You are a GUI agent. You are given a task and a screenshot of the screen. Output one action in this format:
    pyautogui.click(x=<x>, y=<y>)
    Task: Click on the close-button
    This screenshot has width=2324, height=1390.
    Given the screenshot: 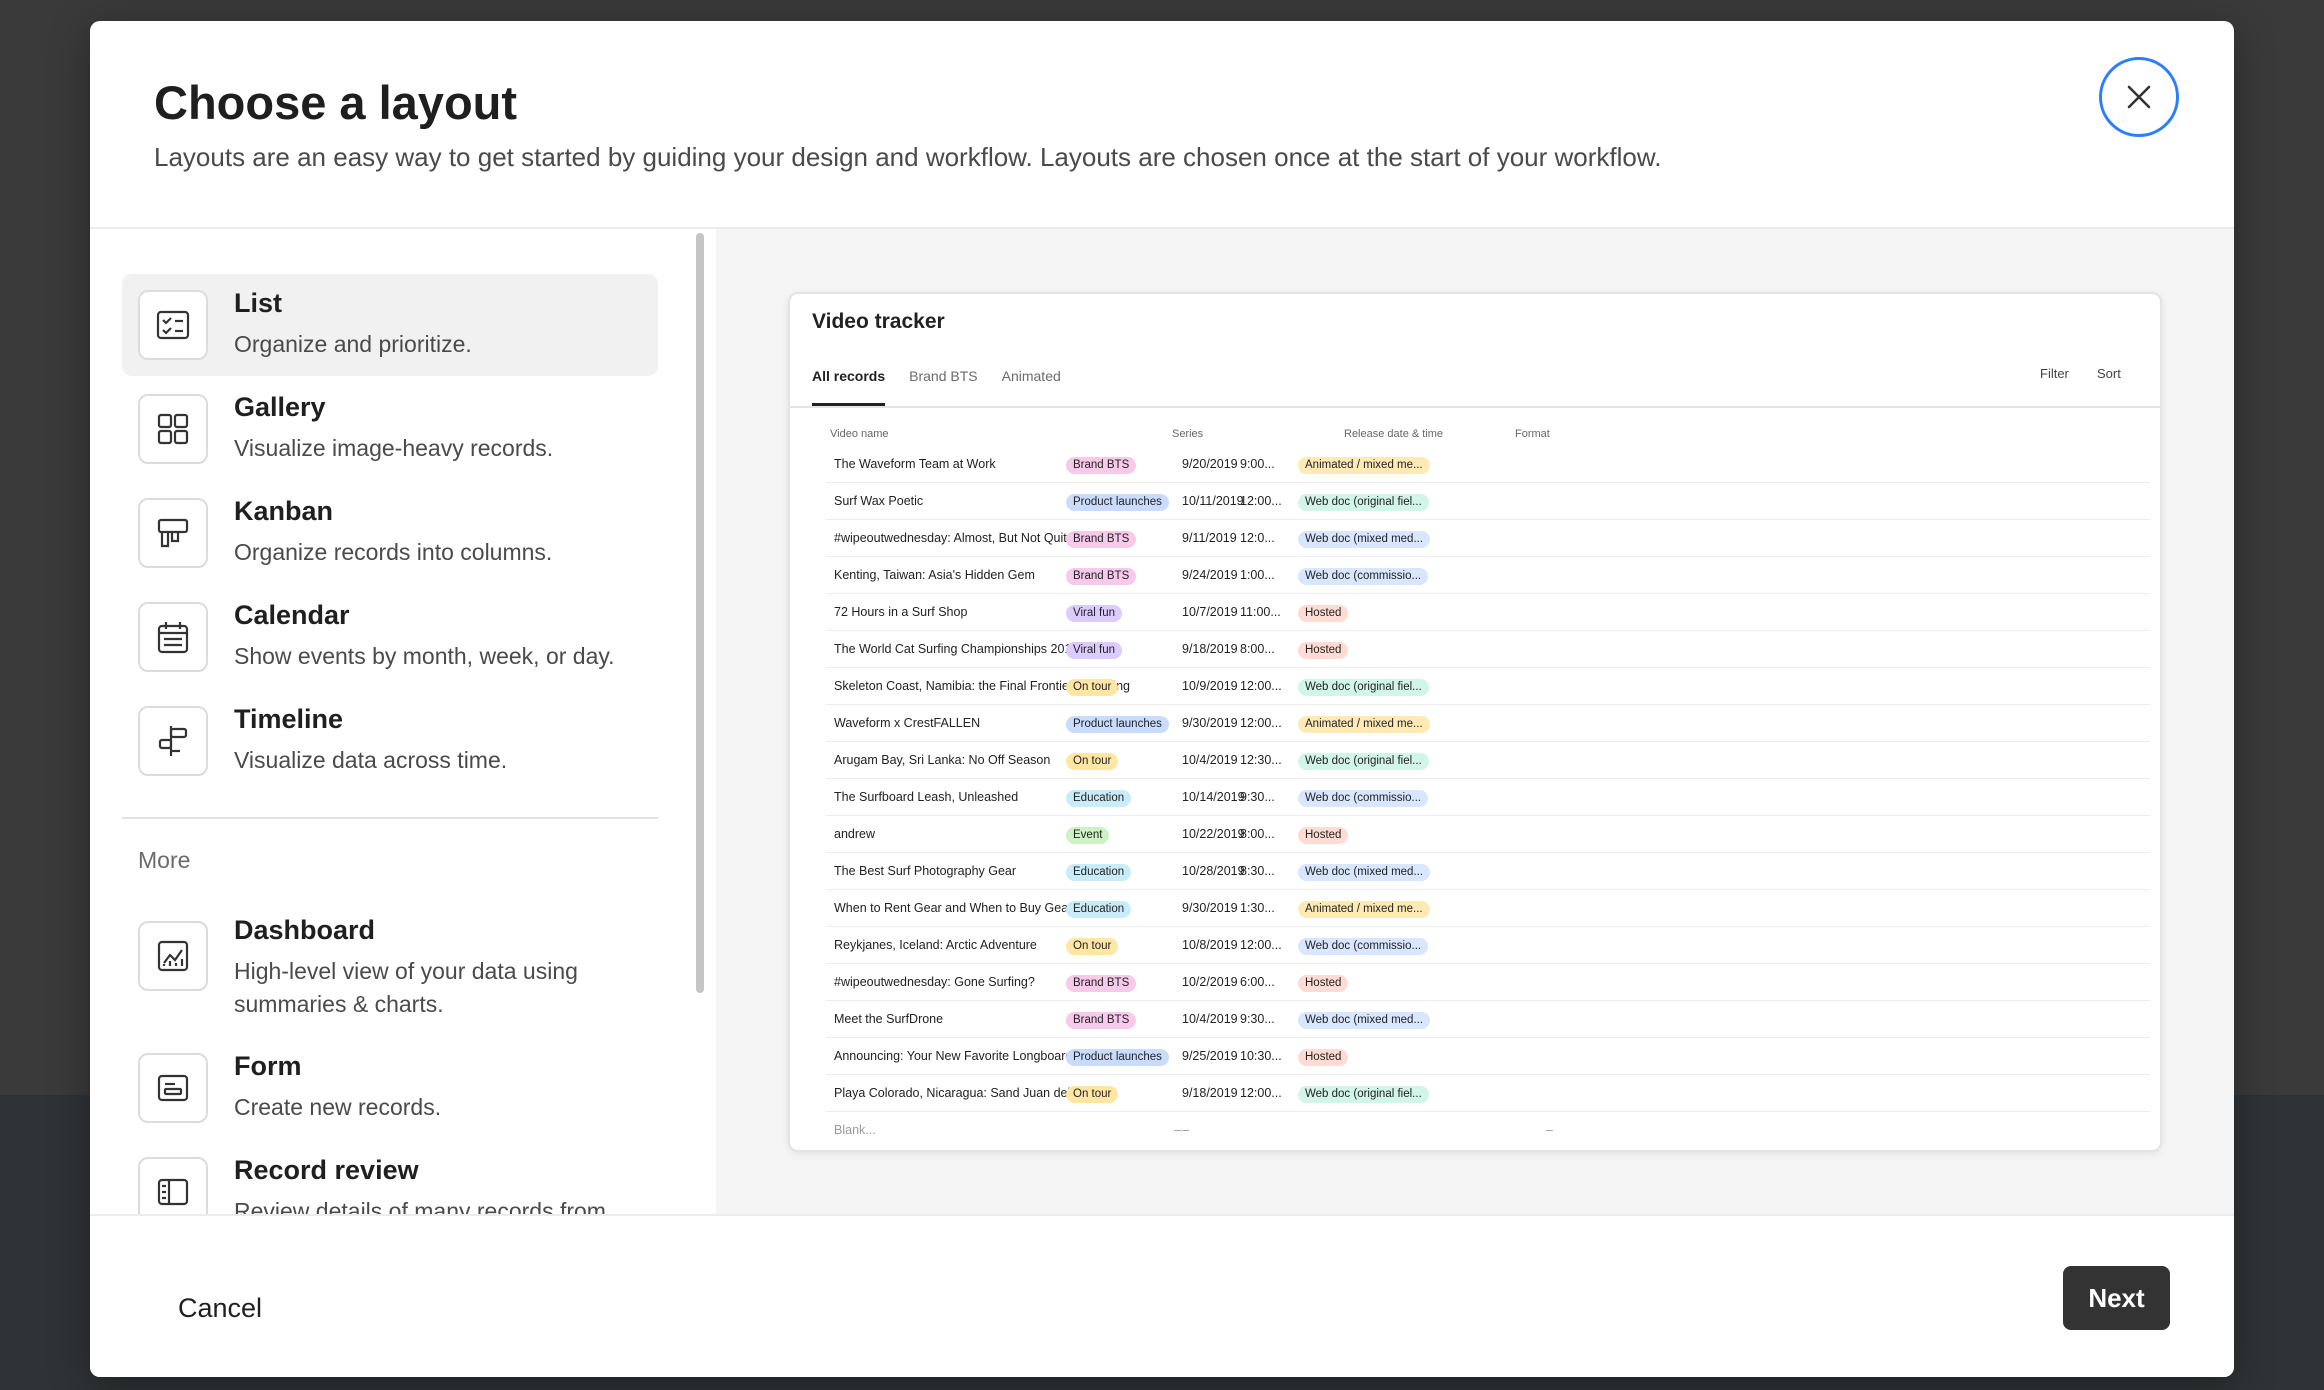 What is the action you would take?
    pyautogui.click(x=2139, y=97)
    